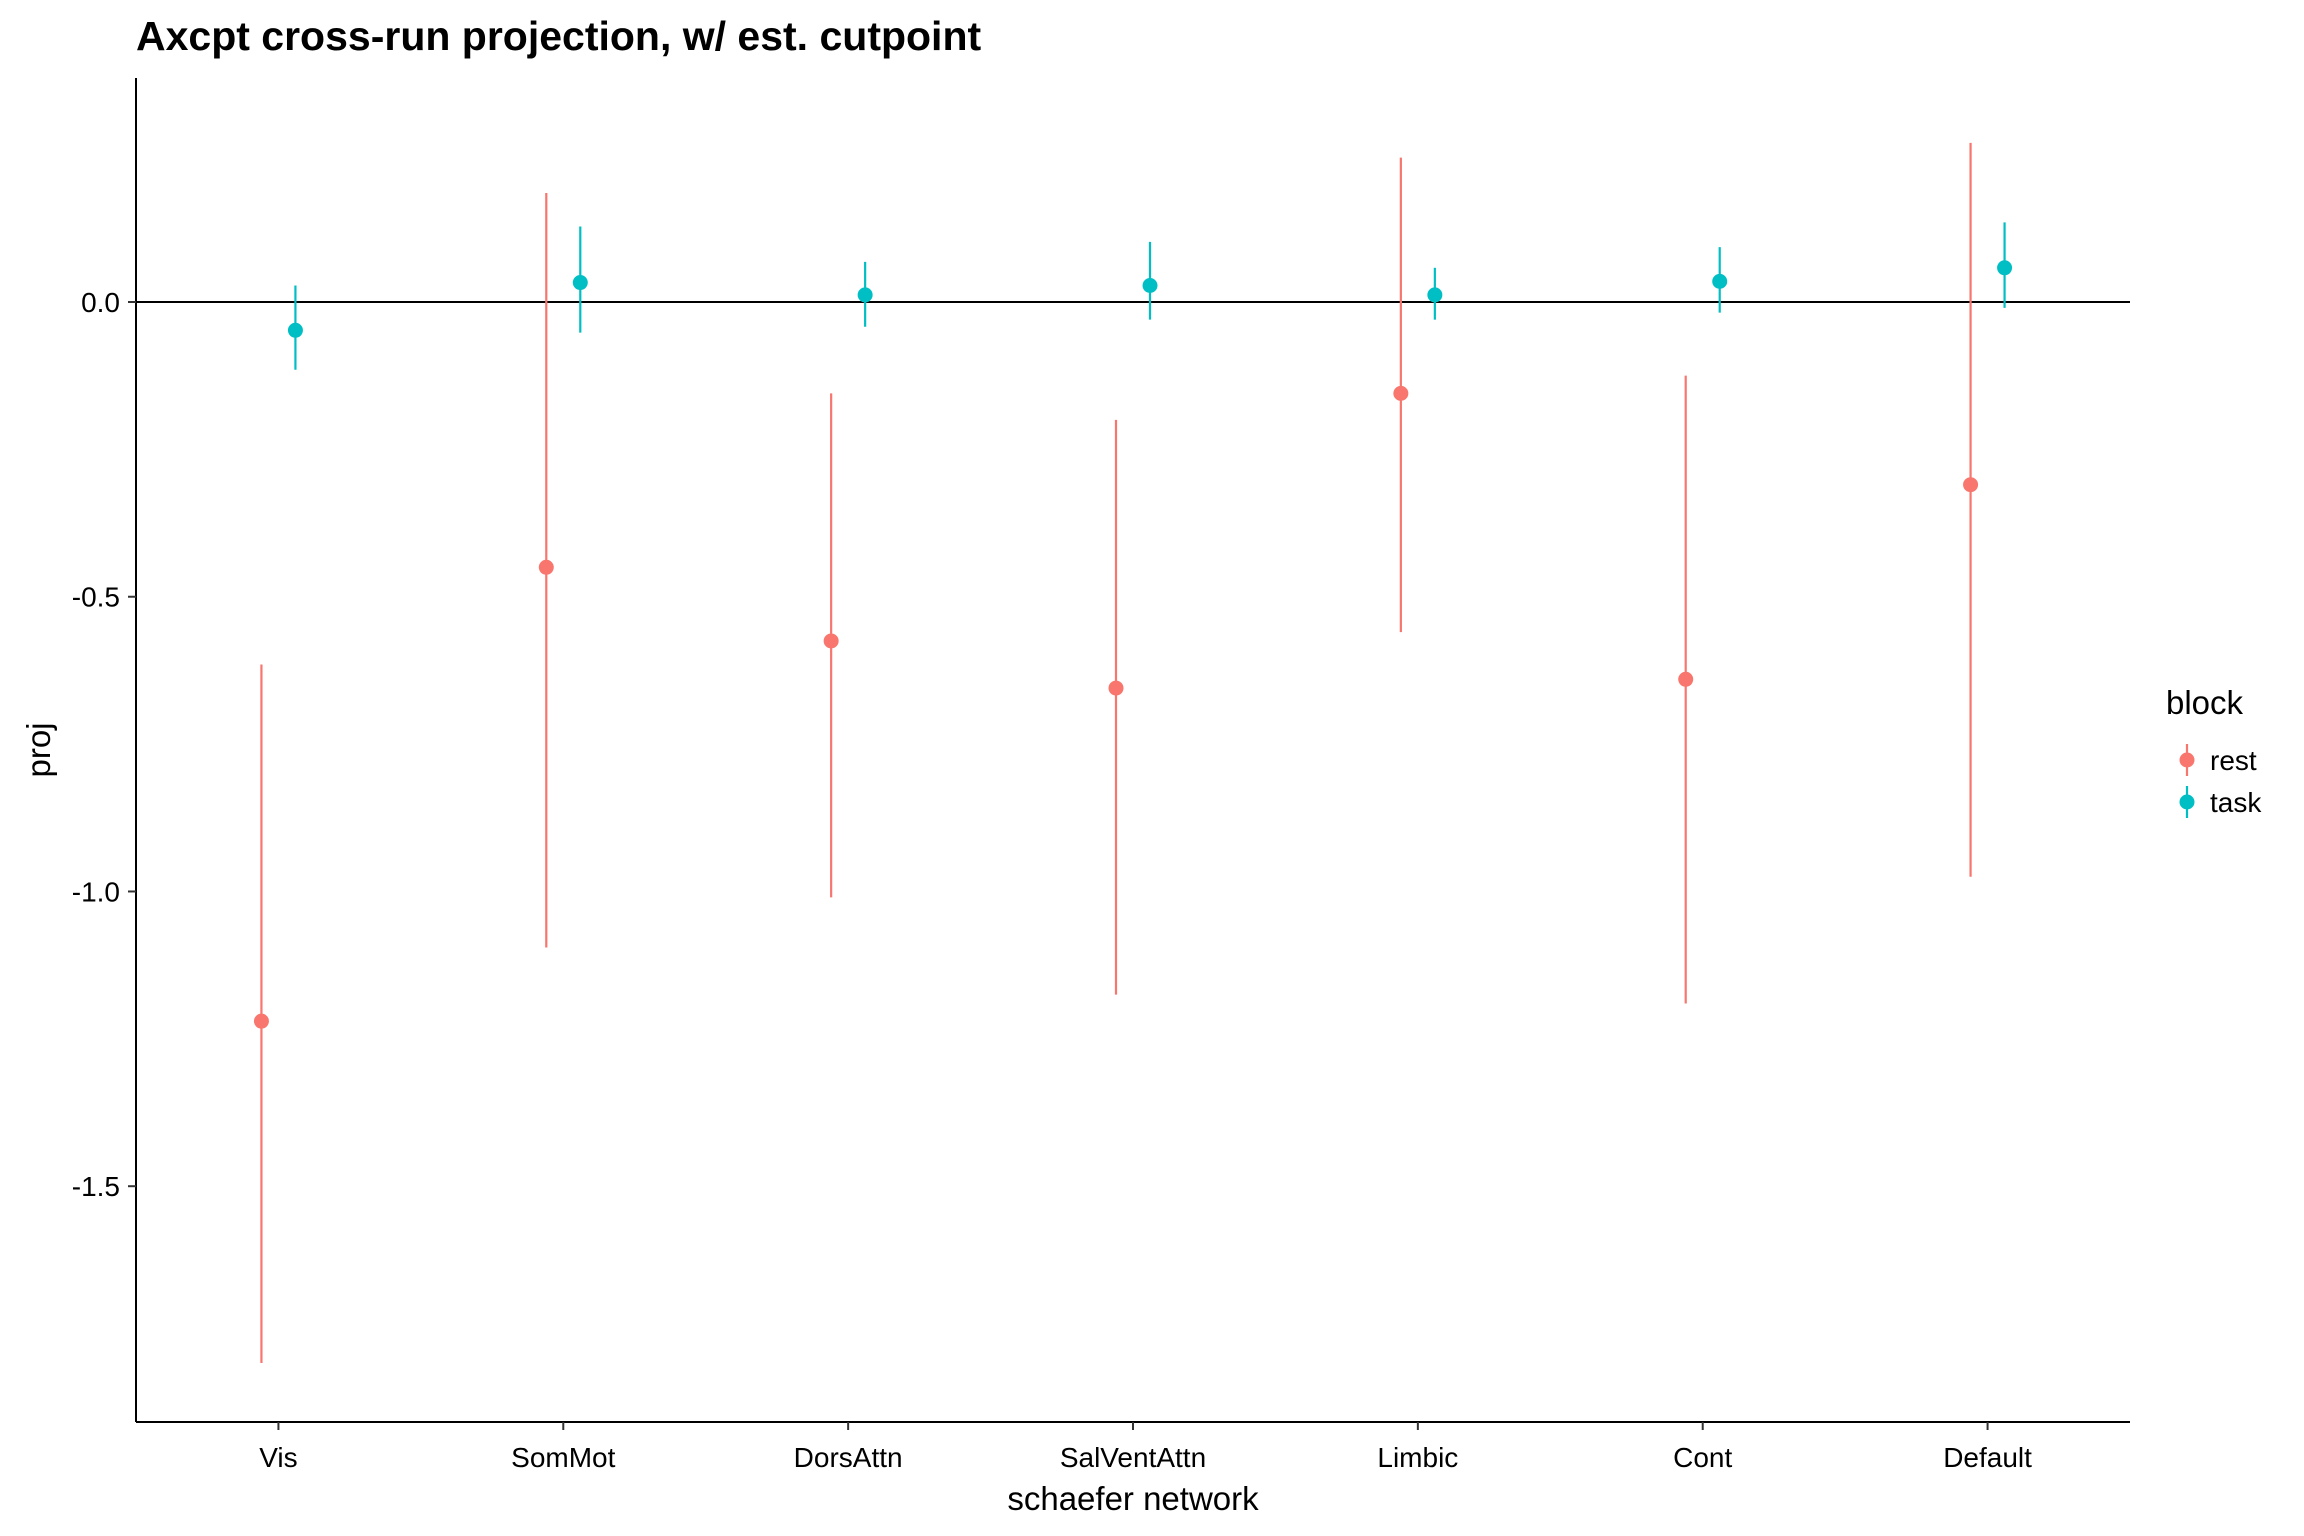 This screenshot has width=2304, height=1536. Describe the element at coordinates (563, 1457) in the screenshot. I see `x-tick-label: SomMot` at that location.